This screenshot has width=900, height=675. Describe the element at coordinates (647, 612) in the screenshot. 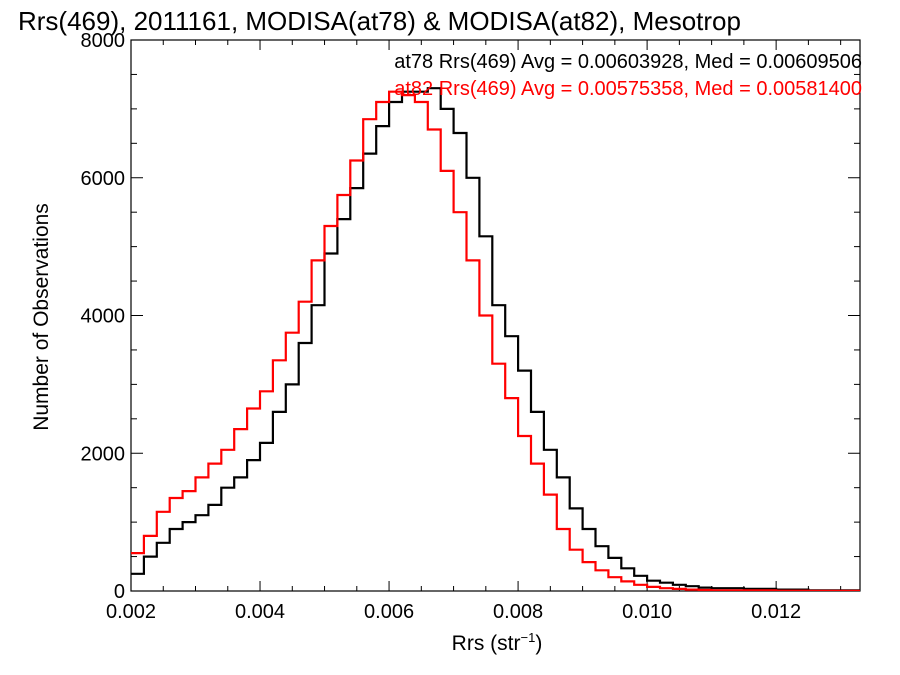

I see `x-tick-label: 0.010` at that location.